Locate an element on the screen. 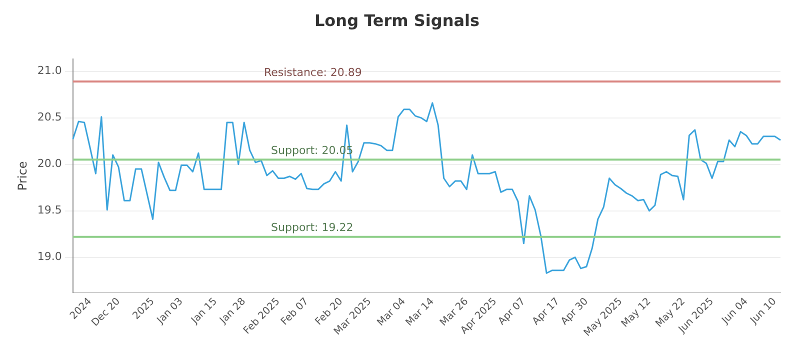  x-tick-label: Feb 07 is located at coordinates (295, 312).